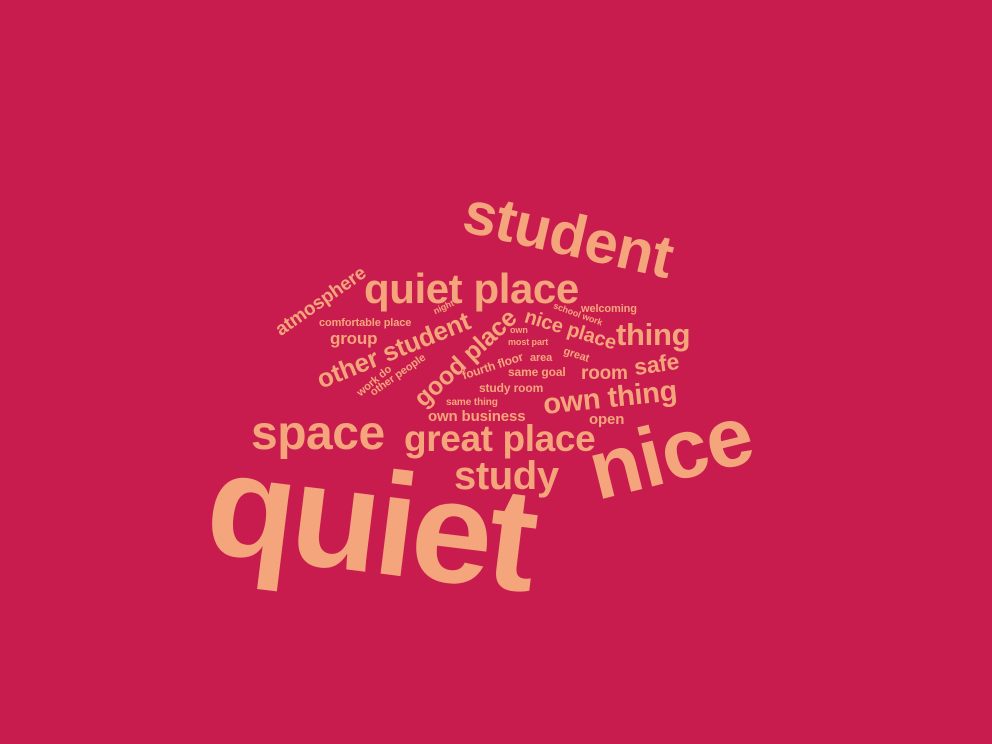 The width and height of the screenshot is (992, 744). Describe the element at coordinates (365, 323) in the screenshot. I see `word-comfortable-place: comfortable place` at that location.